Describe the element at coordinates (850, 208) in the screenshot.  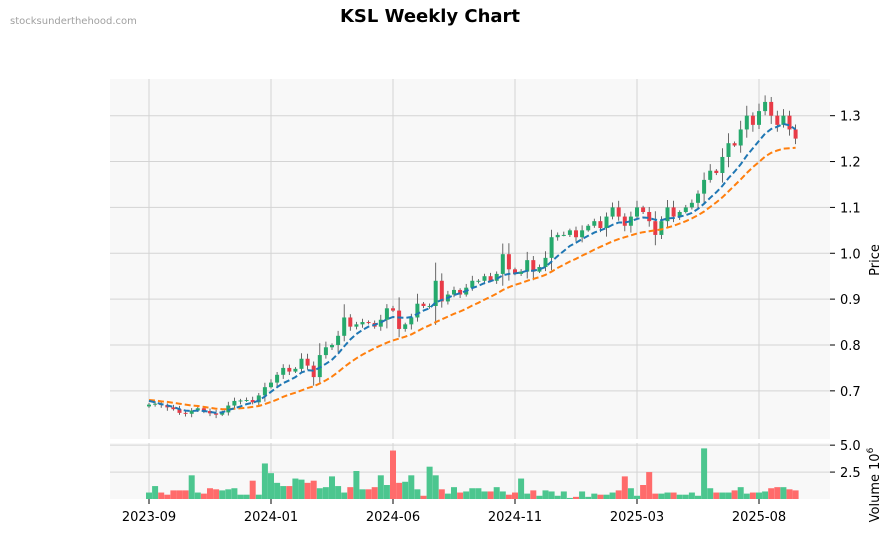
I see `price-tick-label: 1.1` at that location.